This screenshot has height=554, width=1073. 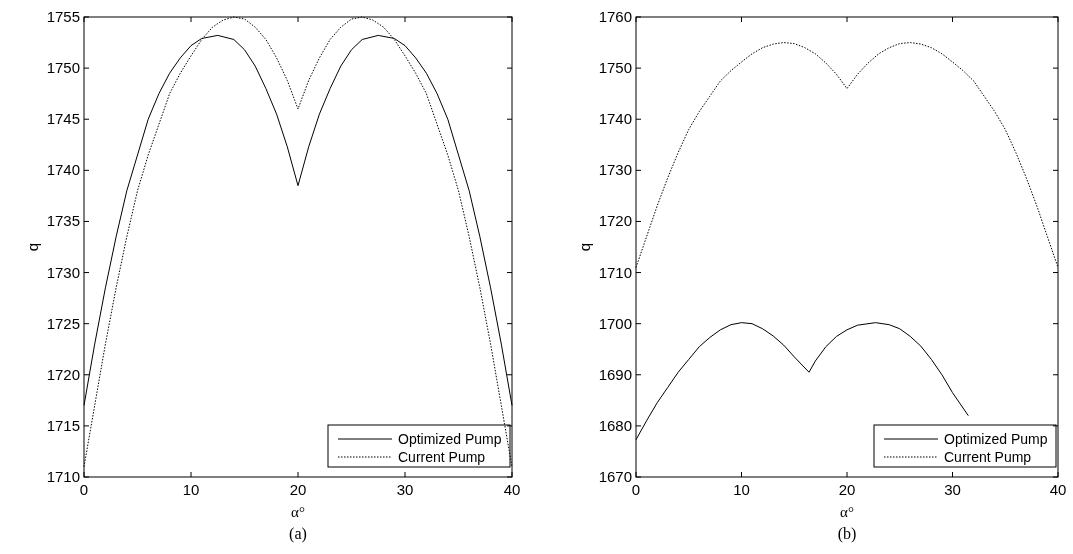 What do you see at coordinates (847, 534) in the screenshot?
I see `text: (b)` at bounding box center [847, 534].